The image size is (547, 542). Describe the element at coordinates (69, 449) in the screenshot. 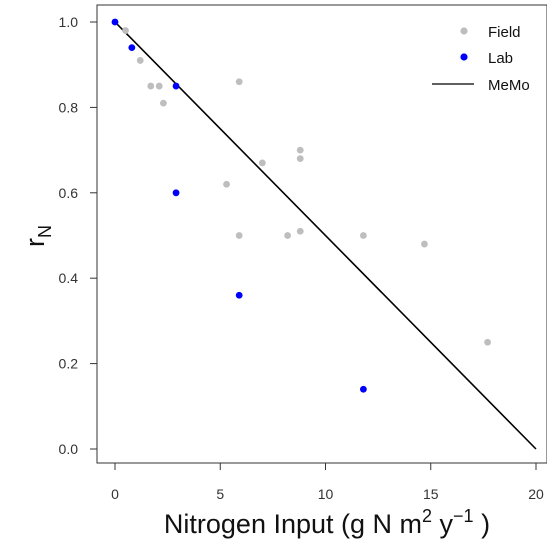

I see `y-tick-label: 0.0` at that location.